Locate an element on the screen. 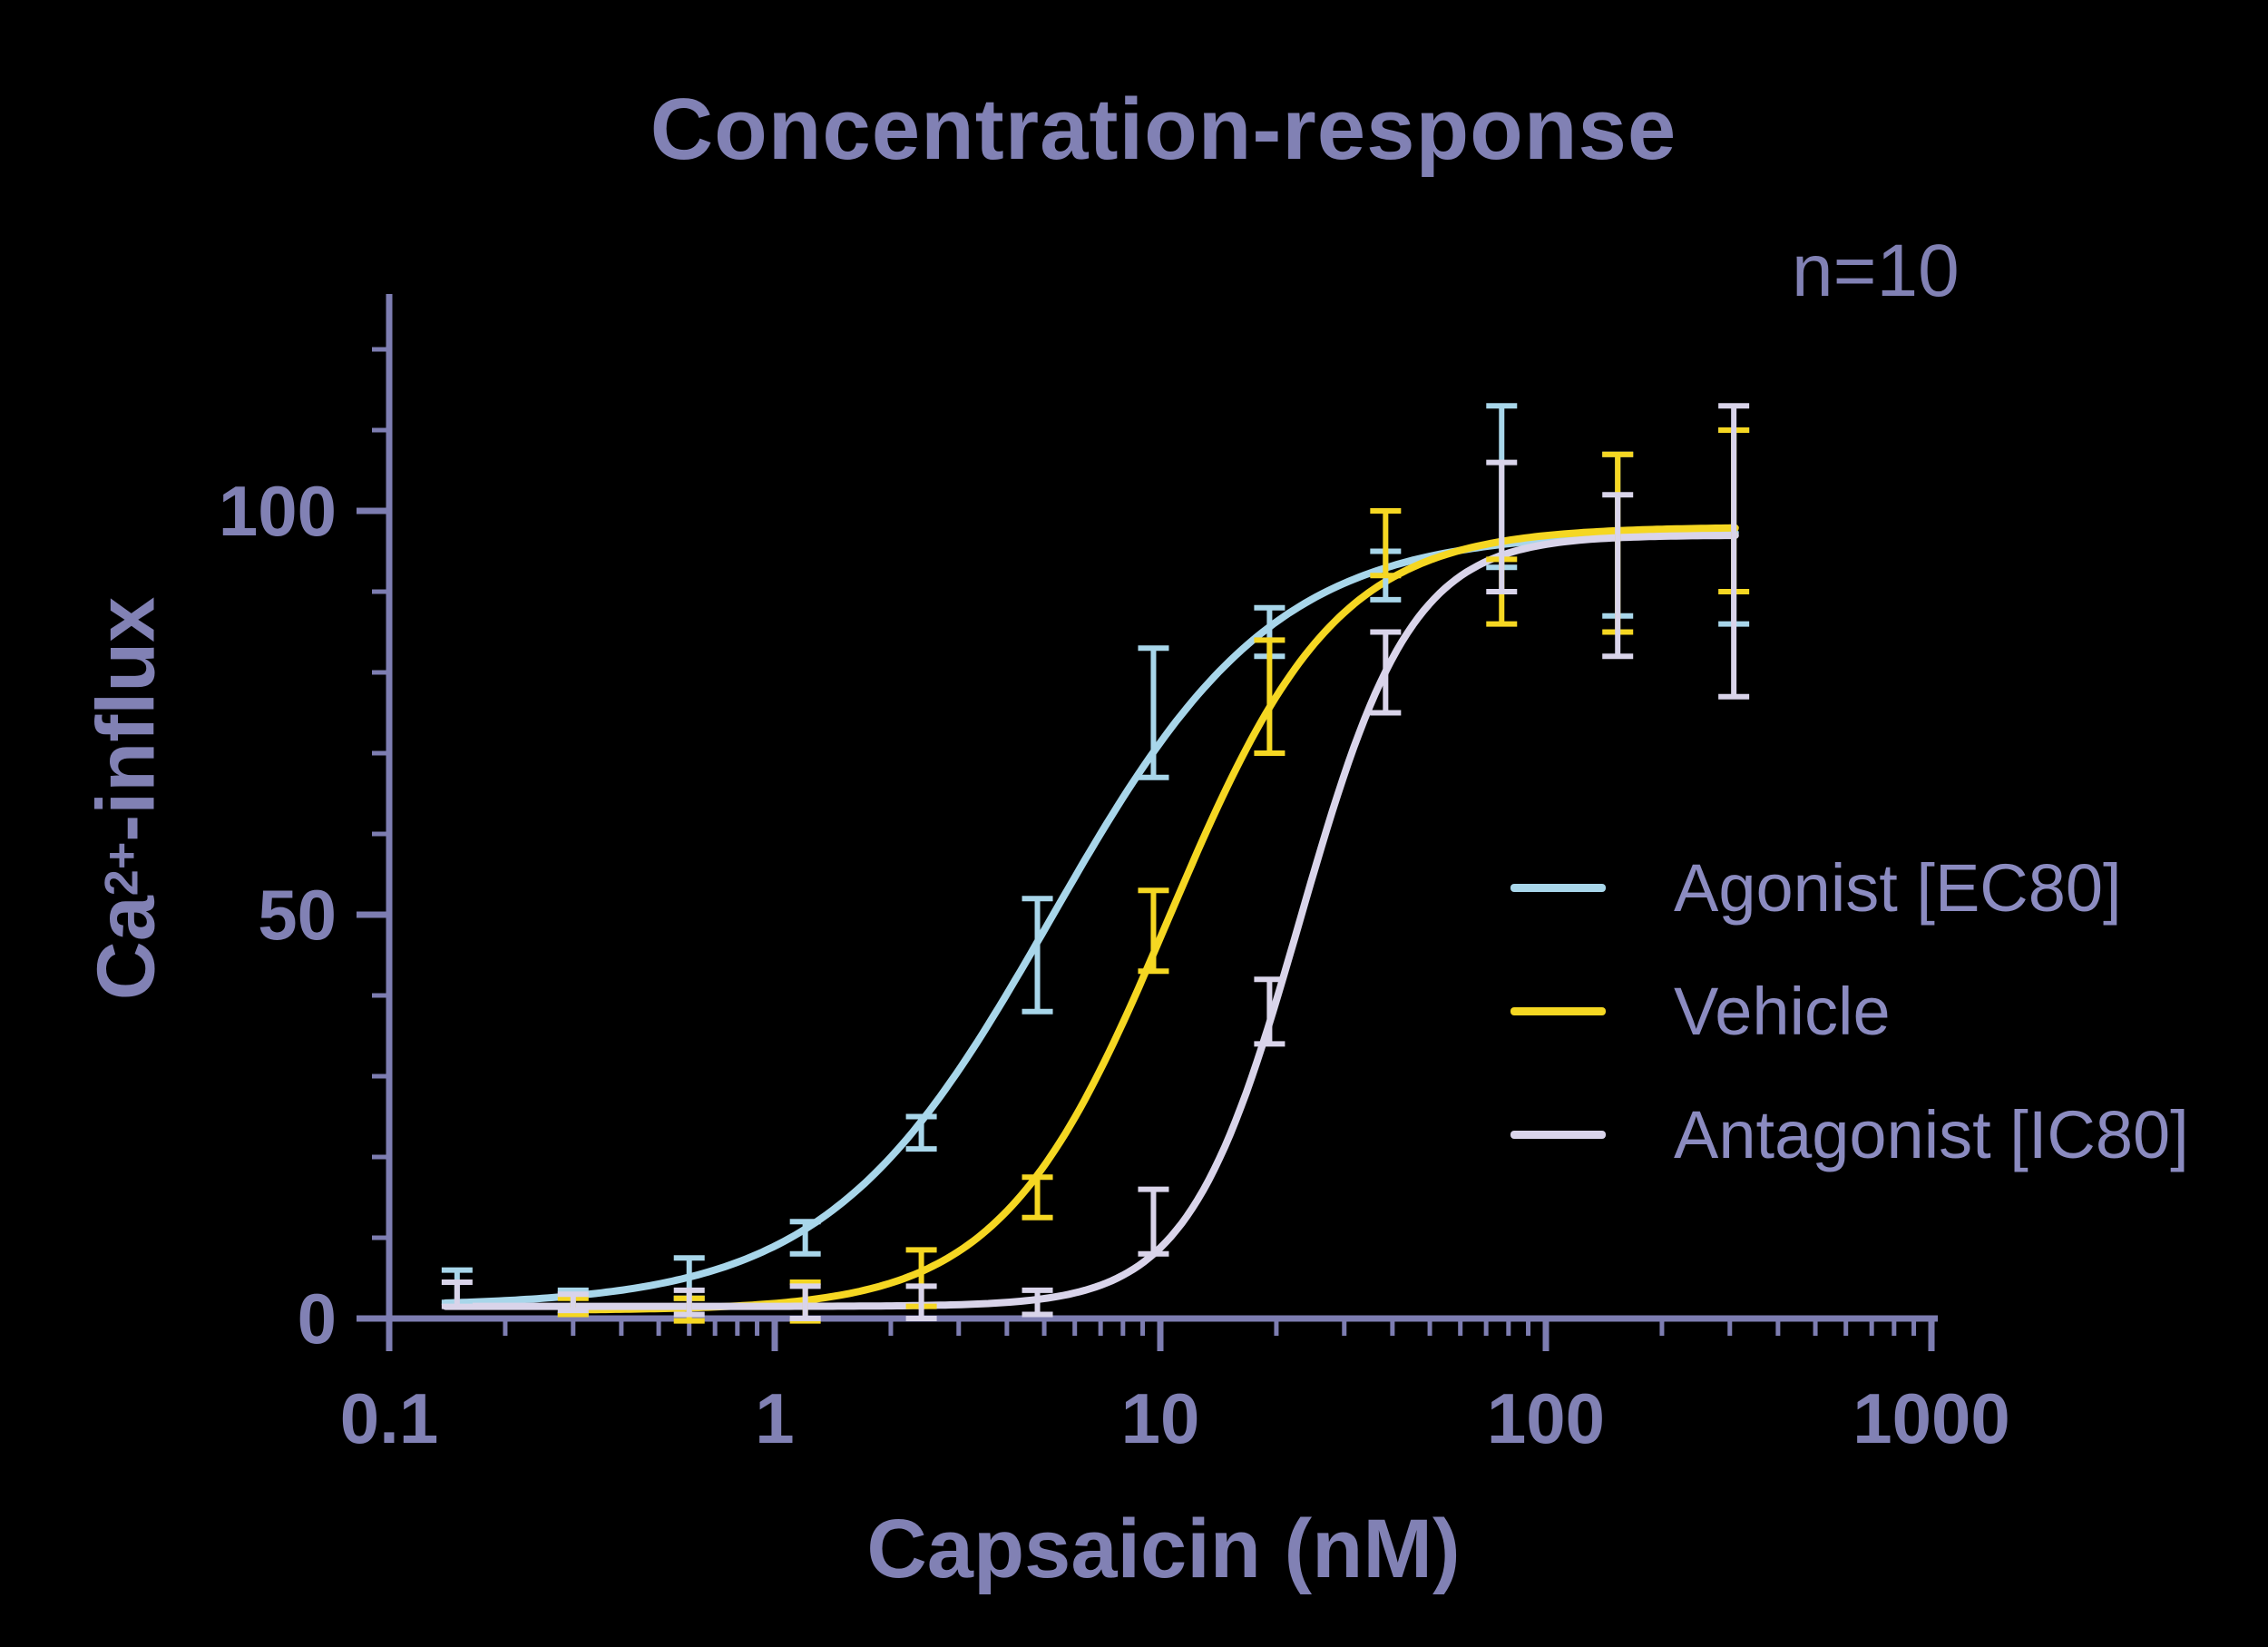  legend-item-vehicle: Vehicle is located at coordinates (1850, 1011).